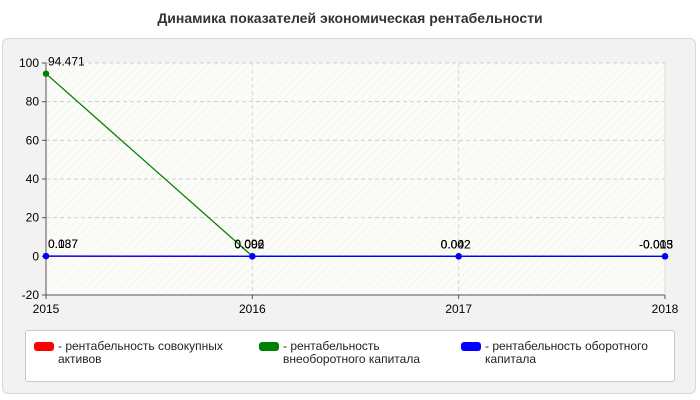  Describe the element at coordinates (33, 140) in the screenshot. I see `y-tick-label: 60` at that location.